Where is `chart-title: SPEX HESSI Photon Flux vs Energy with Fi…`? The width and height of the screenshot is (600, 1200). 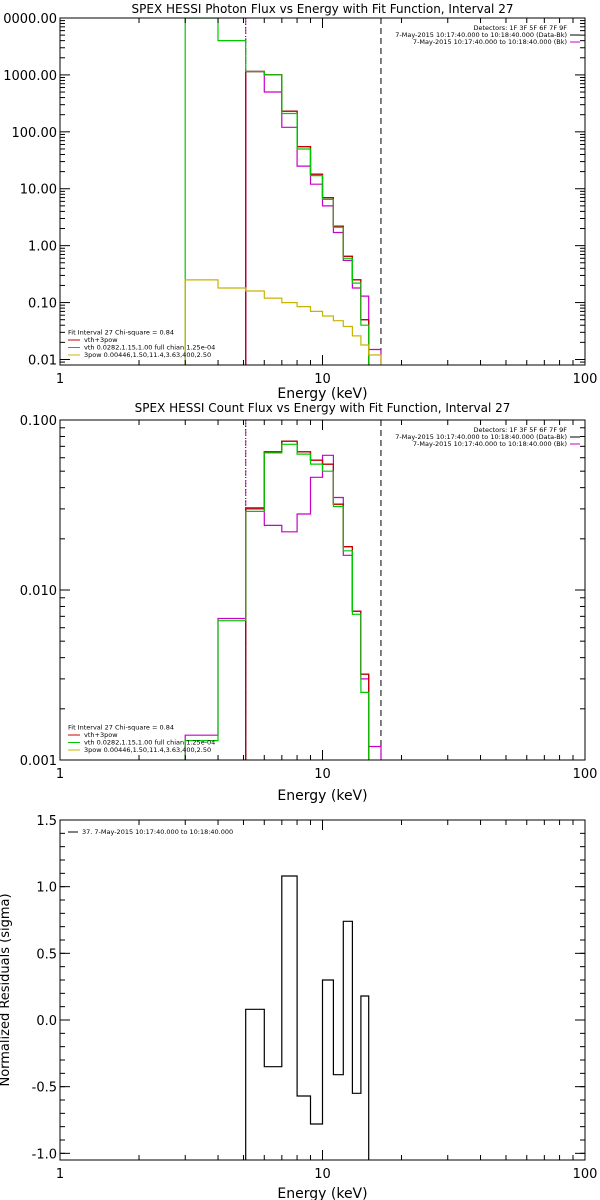
chart-title: SPEX HESSI Photon Flux vs Energy with Fi… is located at coordinates (323, 9).